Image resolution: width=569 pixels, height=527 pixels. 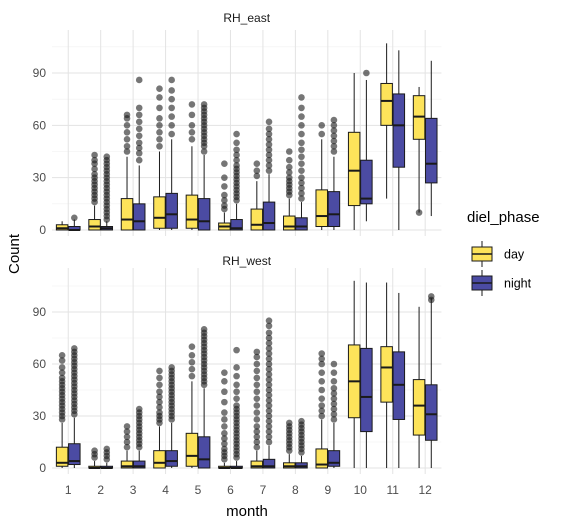 I want to click on y-tick-label: 60, so click(x=40, y=364).